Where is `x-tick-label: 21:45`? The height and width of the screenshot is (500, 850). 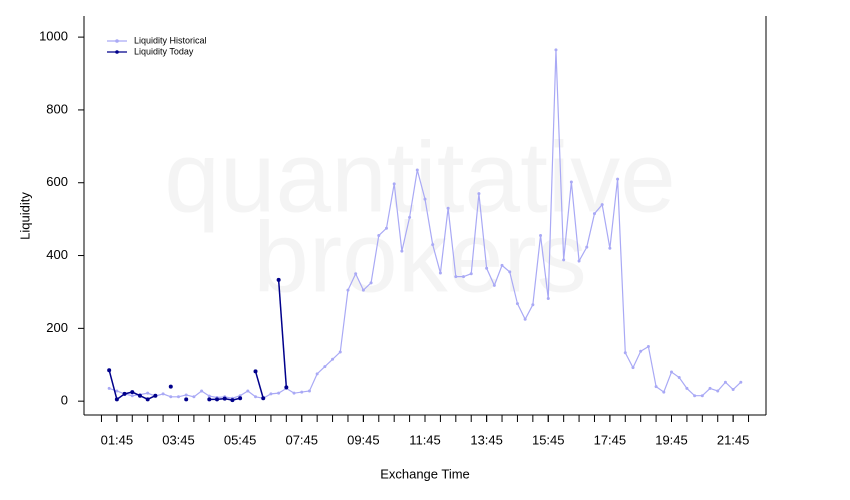 x-tick-label: 21:45 is located at coordinates (733, 439).